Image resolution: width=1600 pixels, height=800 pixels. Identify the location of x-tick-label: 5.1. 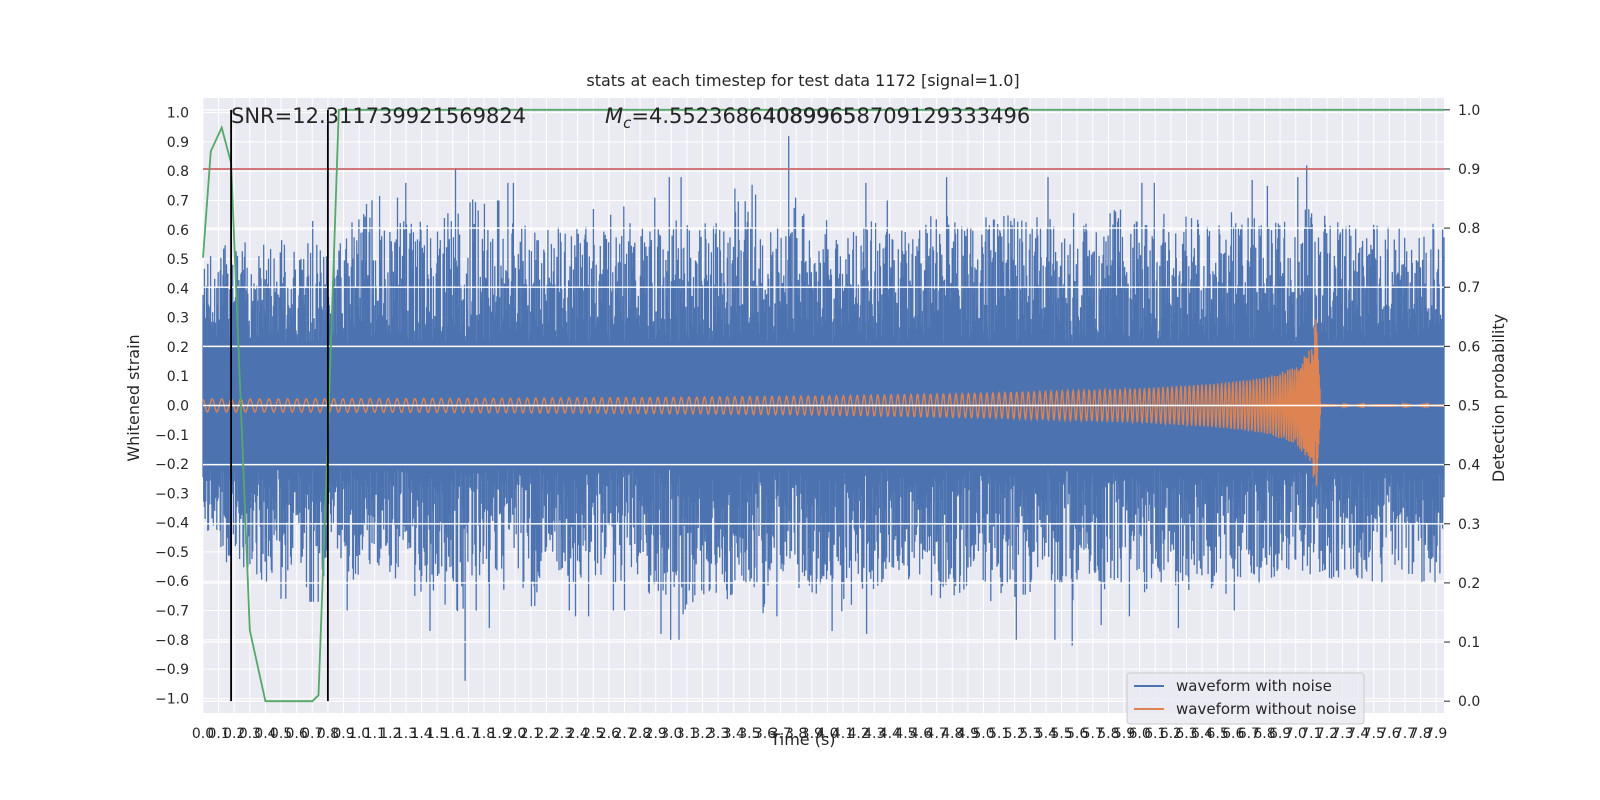
(999, 734).